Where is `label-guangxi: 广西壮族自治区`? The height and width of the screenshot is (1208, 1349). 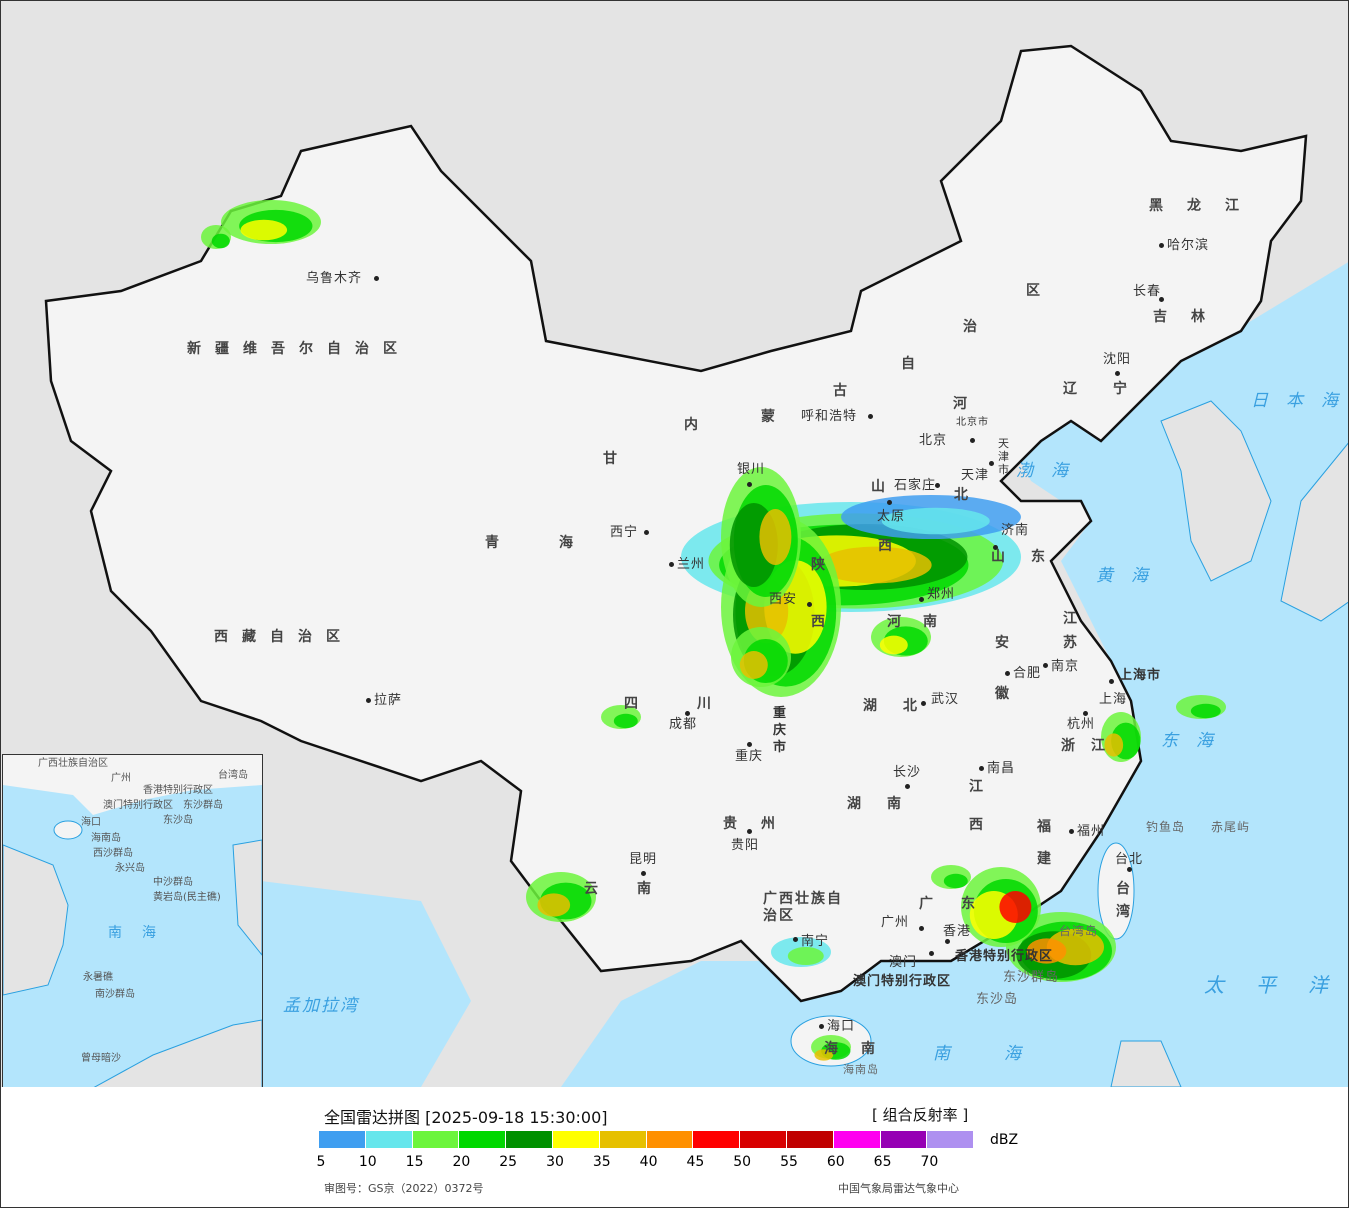
label-guangxi: 广西壮族自治区 is located at coordinates (803, 907).